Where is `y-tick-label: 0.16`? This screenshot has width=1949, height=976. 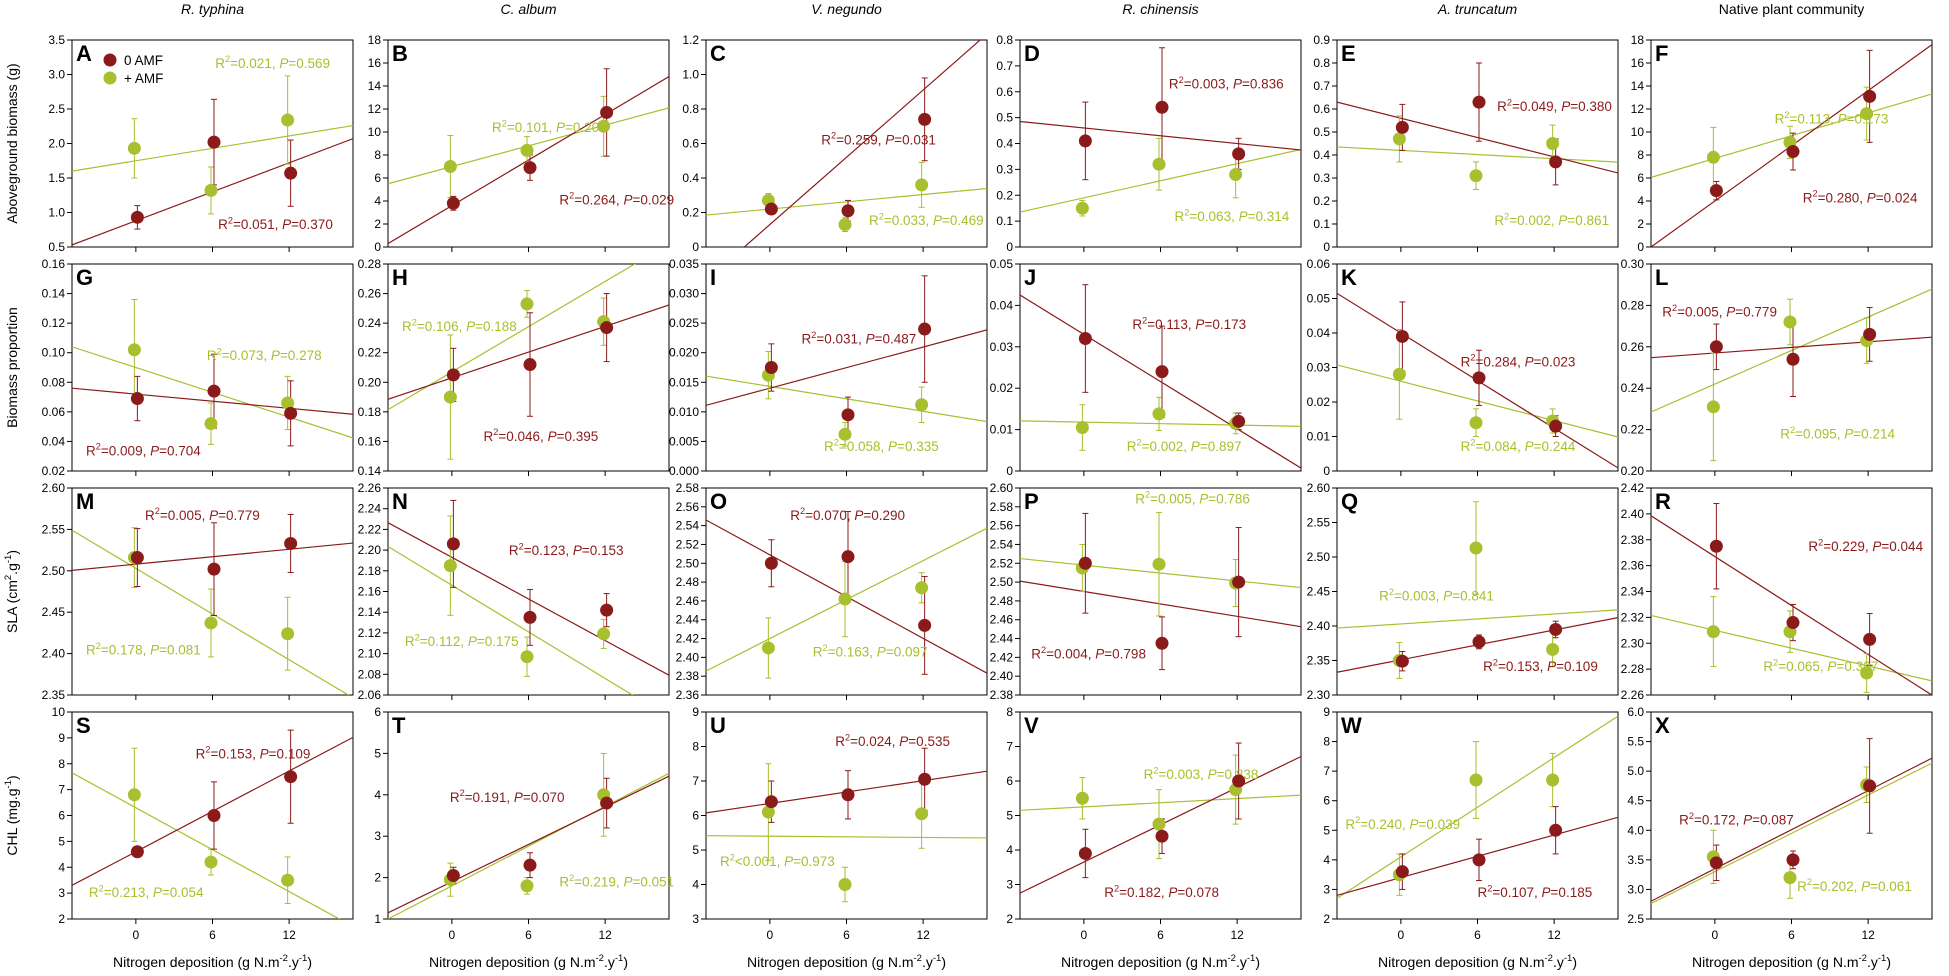 y-tick-label: 0.16 is located at coordinates (54, 264).